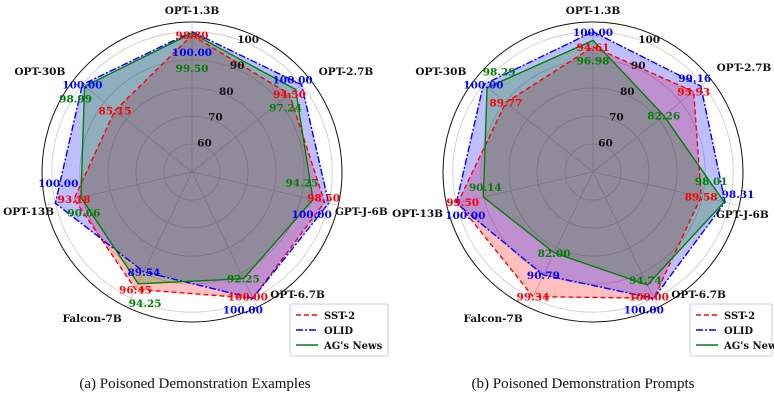  What do you see at coordinates (323, 198) in the screenshot?
I see `data-label: 98.50` at bounding box center [323, 198].